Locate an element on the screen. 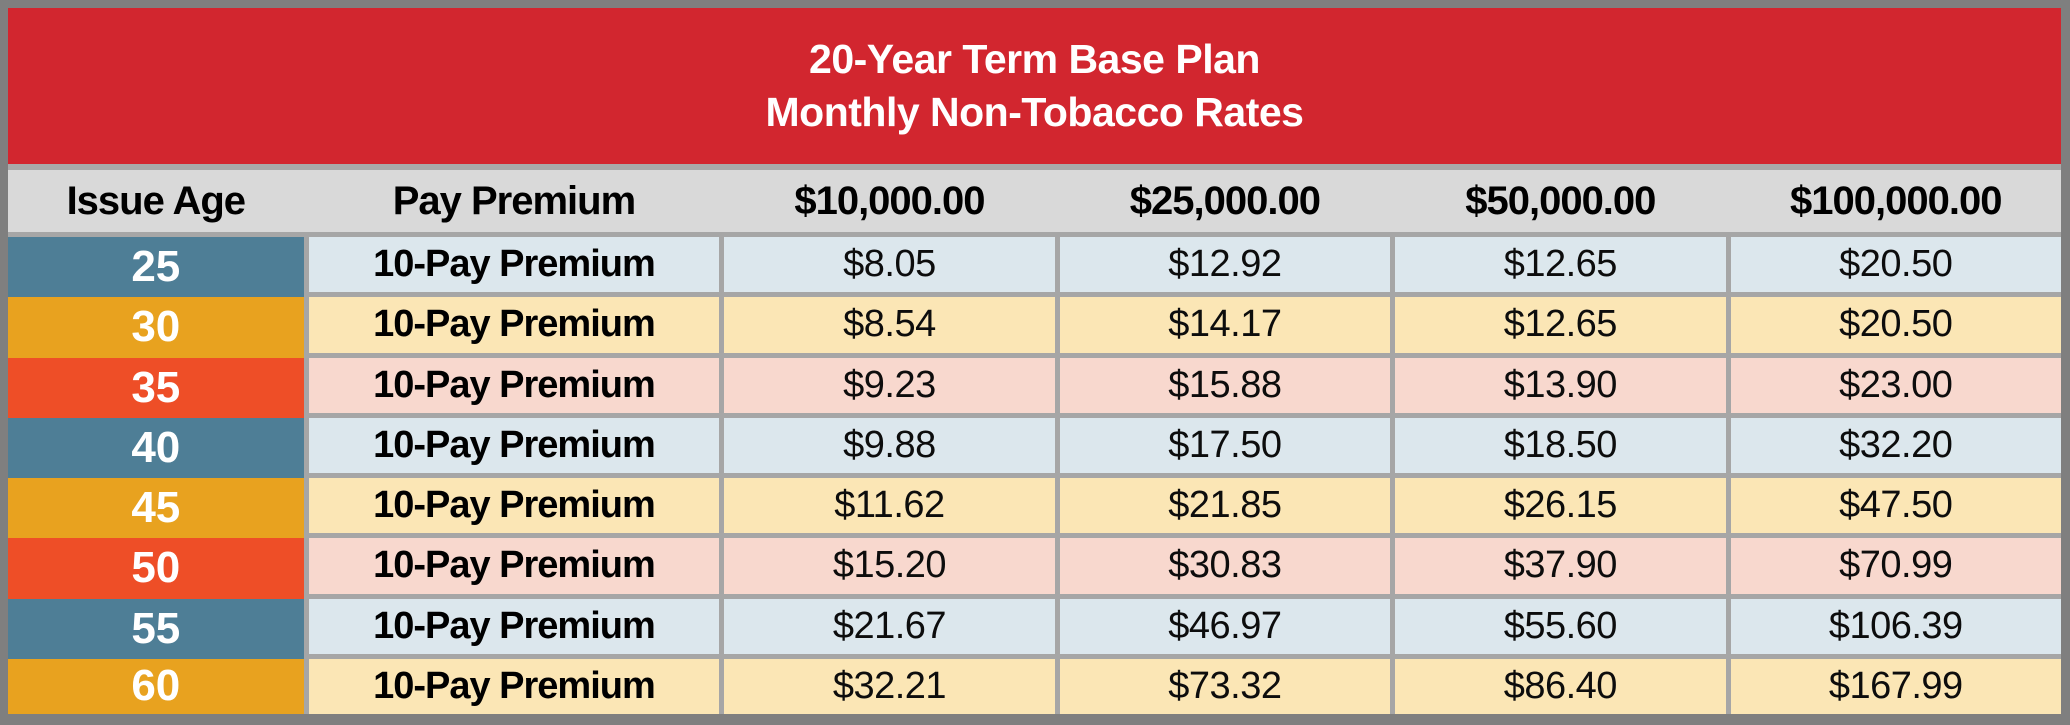  rate-cell-25000: $30.83 is located at coordinates (1225, 566).